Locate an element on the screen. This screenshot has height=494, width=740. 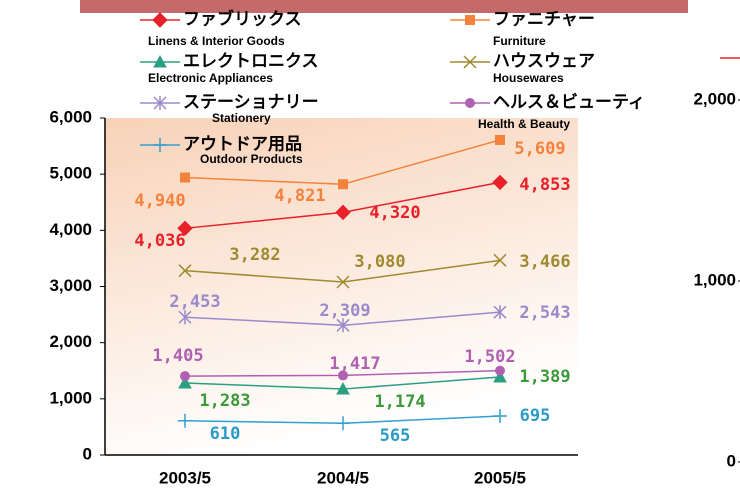
data-label: 1,174 is located at coordinates (399, 402).